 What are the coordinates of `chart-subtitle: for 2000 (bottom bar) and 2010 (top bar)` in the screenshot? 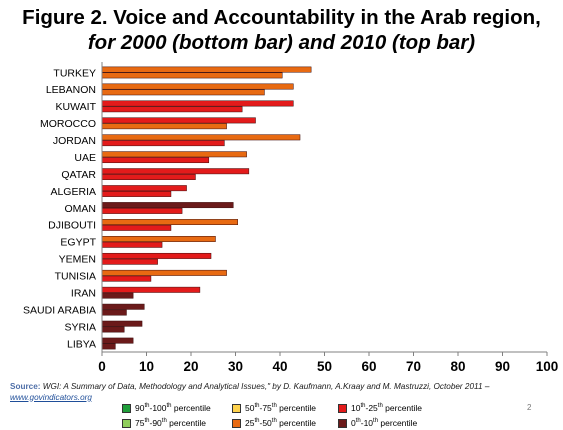 It's located at (281, 42).